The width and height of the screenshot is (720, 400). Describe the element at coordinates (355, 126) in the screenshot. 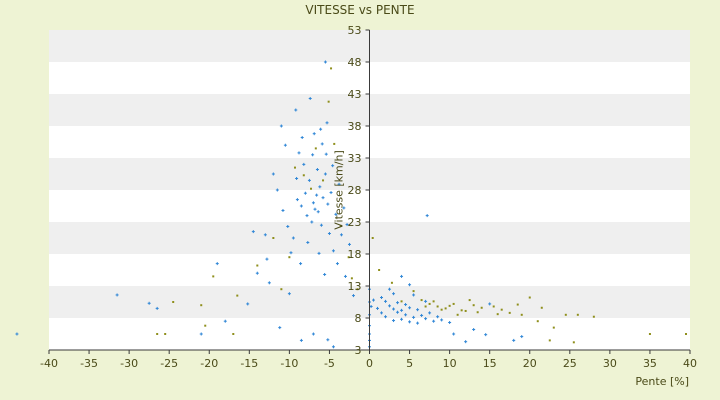

I see `y-tick-label: 38` at that location.